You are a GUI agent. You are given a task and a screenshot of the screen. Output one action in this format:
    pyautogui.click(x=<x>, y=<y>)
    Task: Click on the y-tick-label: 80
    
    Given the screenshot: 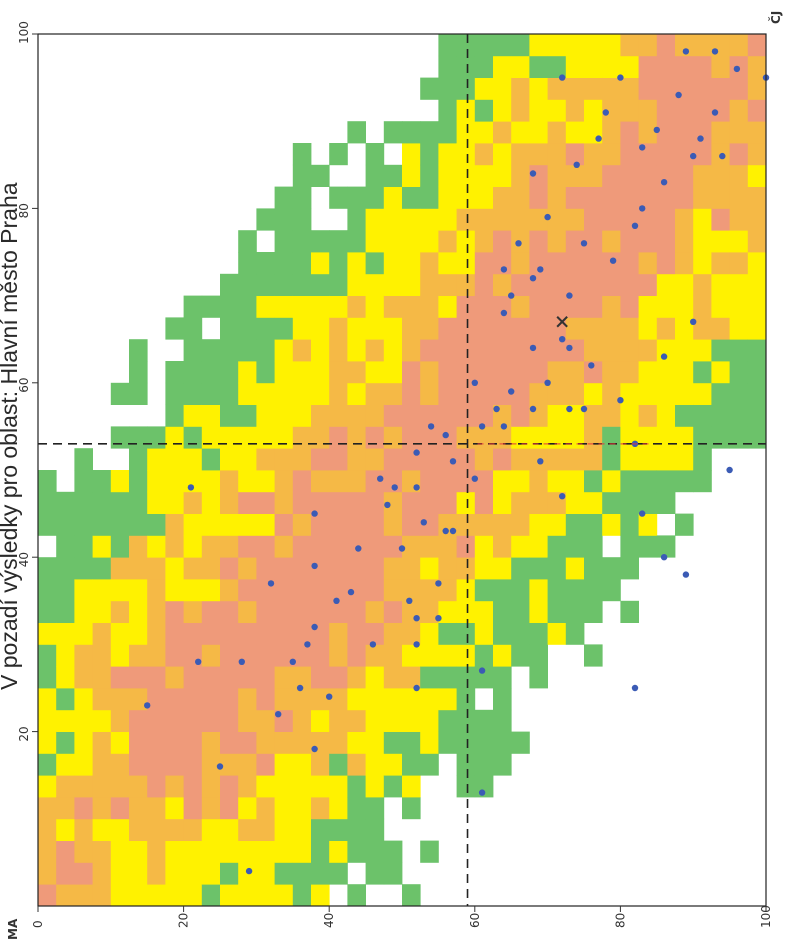 What is the action you would take?
    pyautogui.click(x=24, y=210)
    